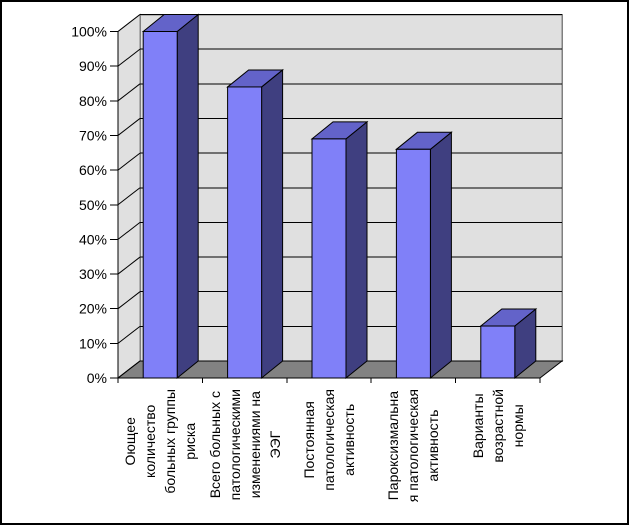  What do you see at coordinates (93, 205) in the screenshot?
I see `y-axis-label: 50%` at bounding box center [93, 205].